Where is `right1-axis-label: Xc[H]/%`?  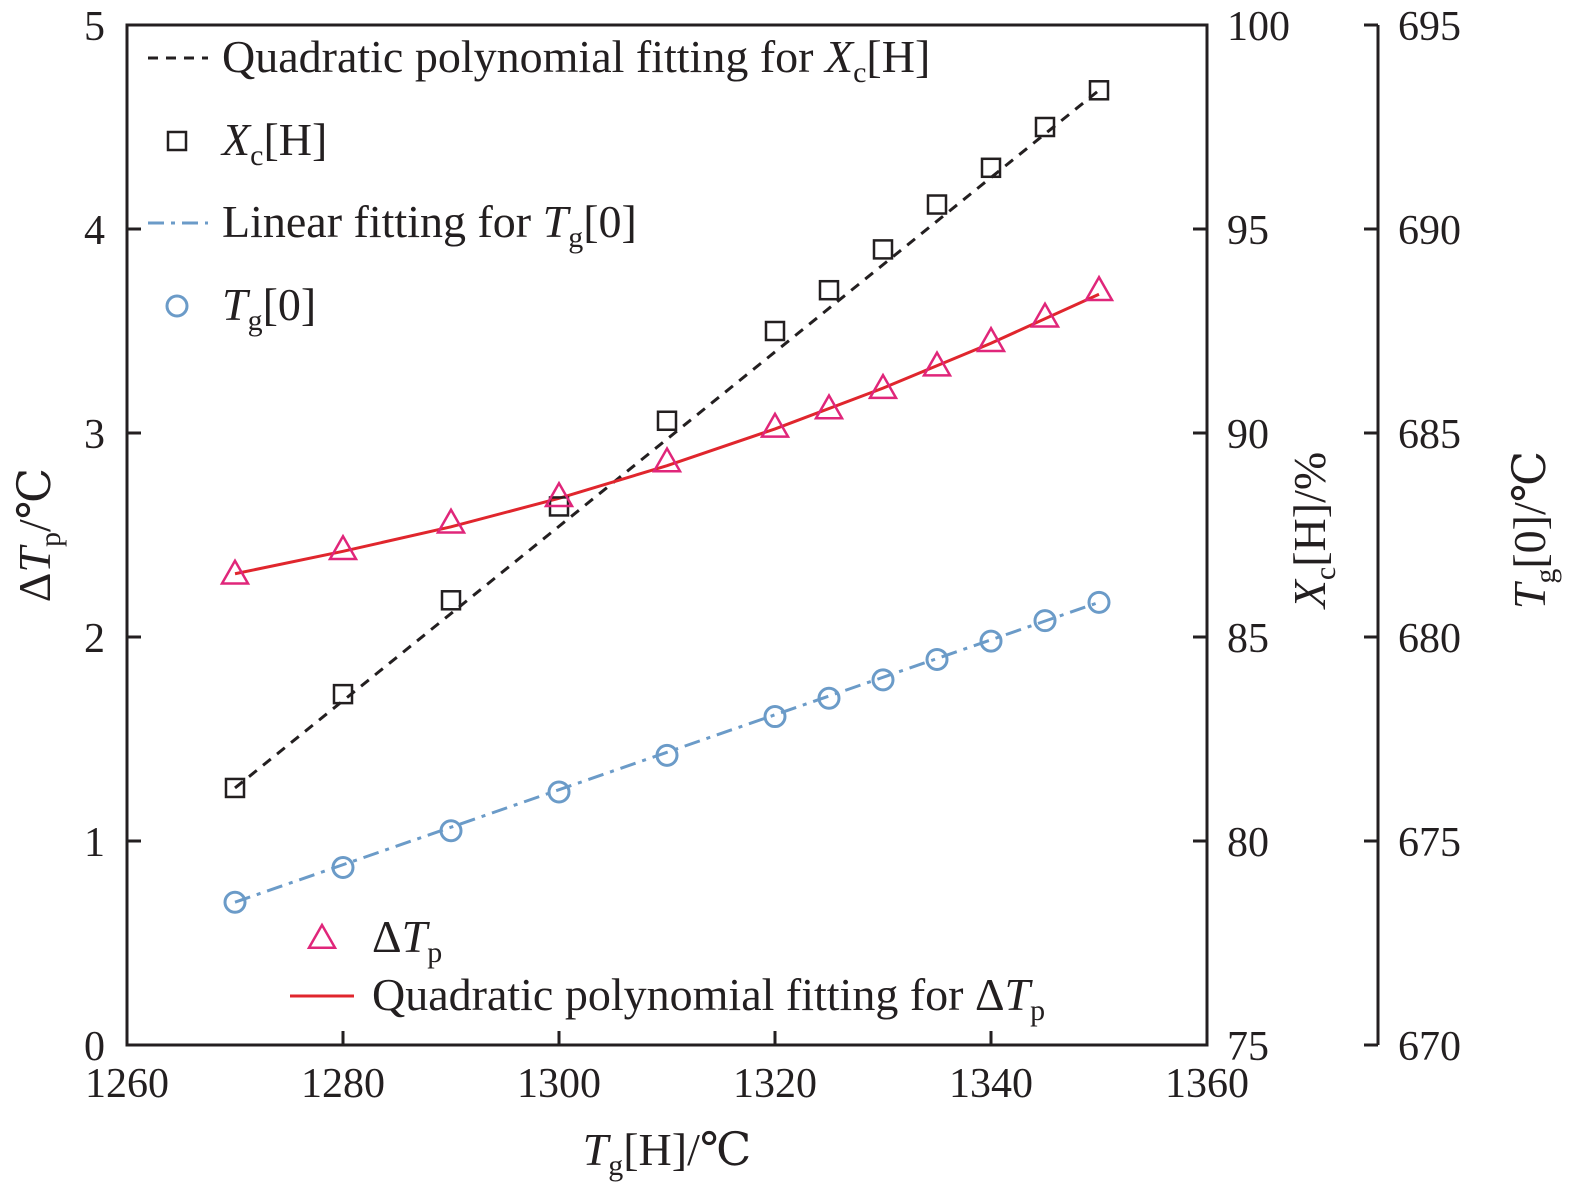
right1-axis-label: Xc[H]/% is located at coordinates (1313, 531).